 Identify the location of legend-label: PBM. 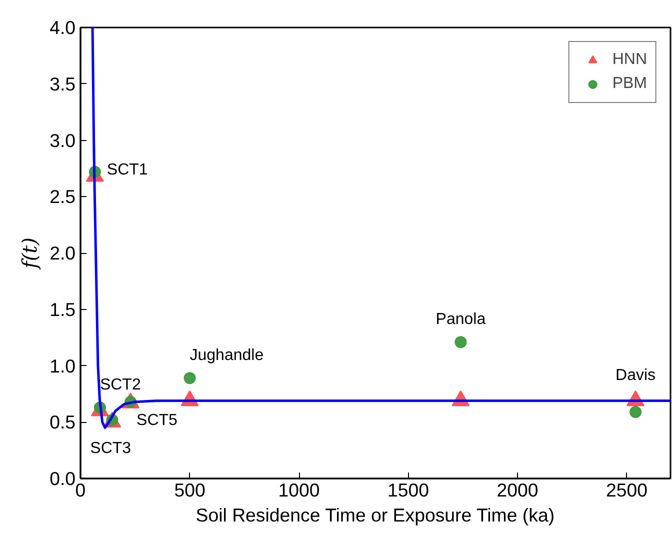
(629, 84).